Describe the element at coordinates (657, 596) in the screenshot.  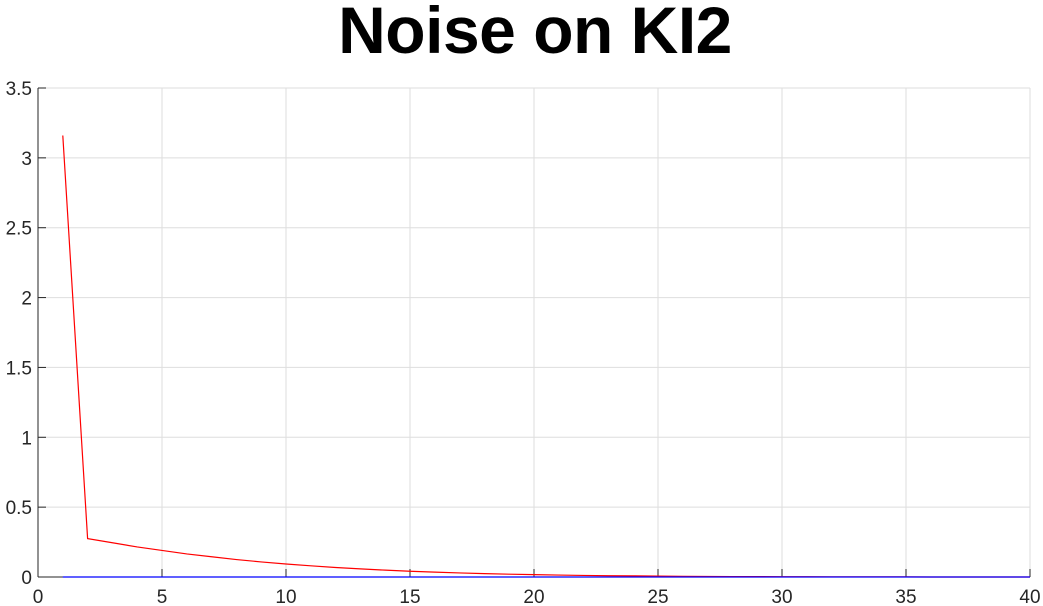
I see `x-tick-label: 25` at that location.